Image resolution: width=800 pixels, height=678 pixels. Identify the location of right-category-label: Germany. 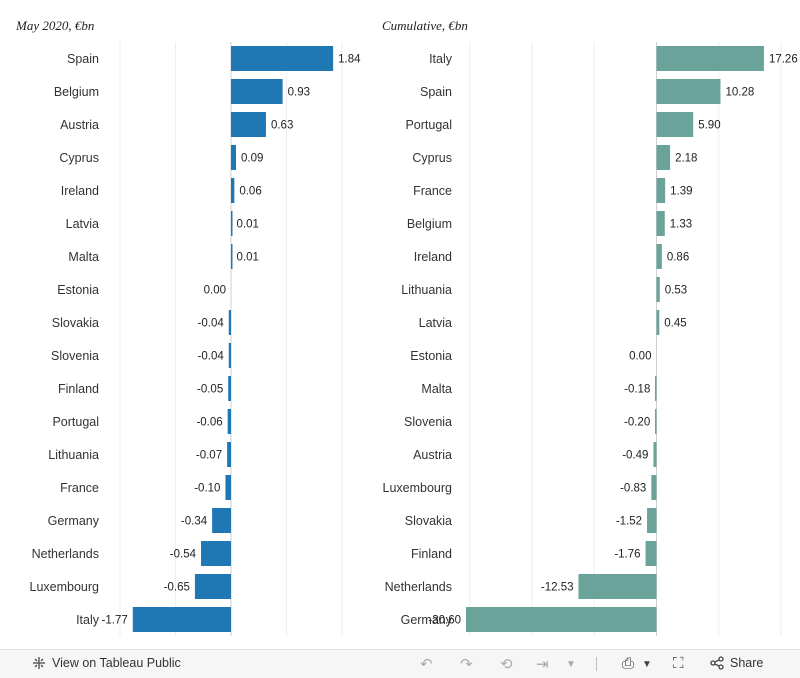
(427, 620).